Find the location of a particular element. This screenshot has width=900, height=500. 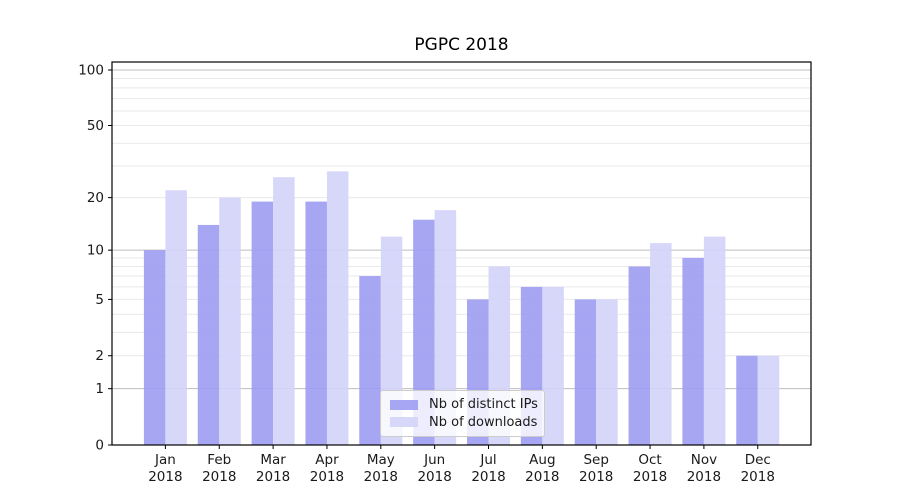

y-tick-label: 10 is located at coordinates (95, 251).